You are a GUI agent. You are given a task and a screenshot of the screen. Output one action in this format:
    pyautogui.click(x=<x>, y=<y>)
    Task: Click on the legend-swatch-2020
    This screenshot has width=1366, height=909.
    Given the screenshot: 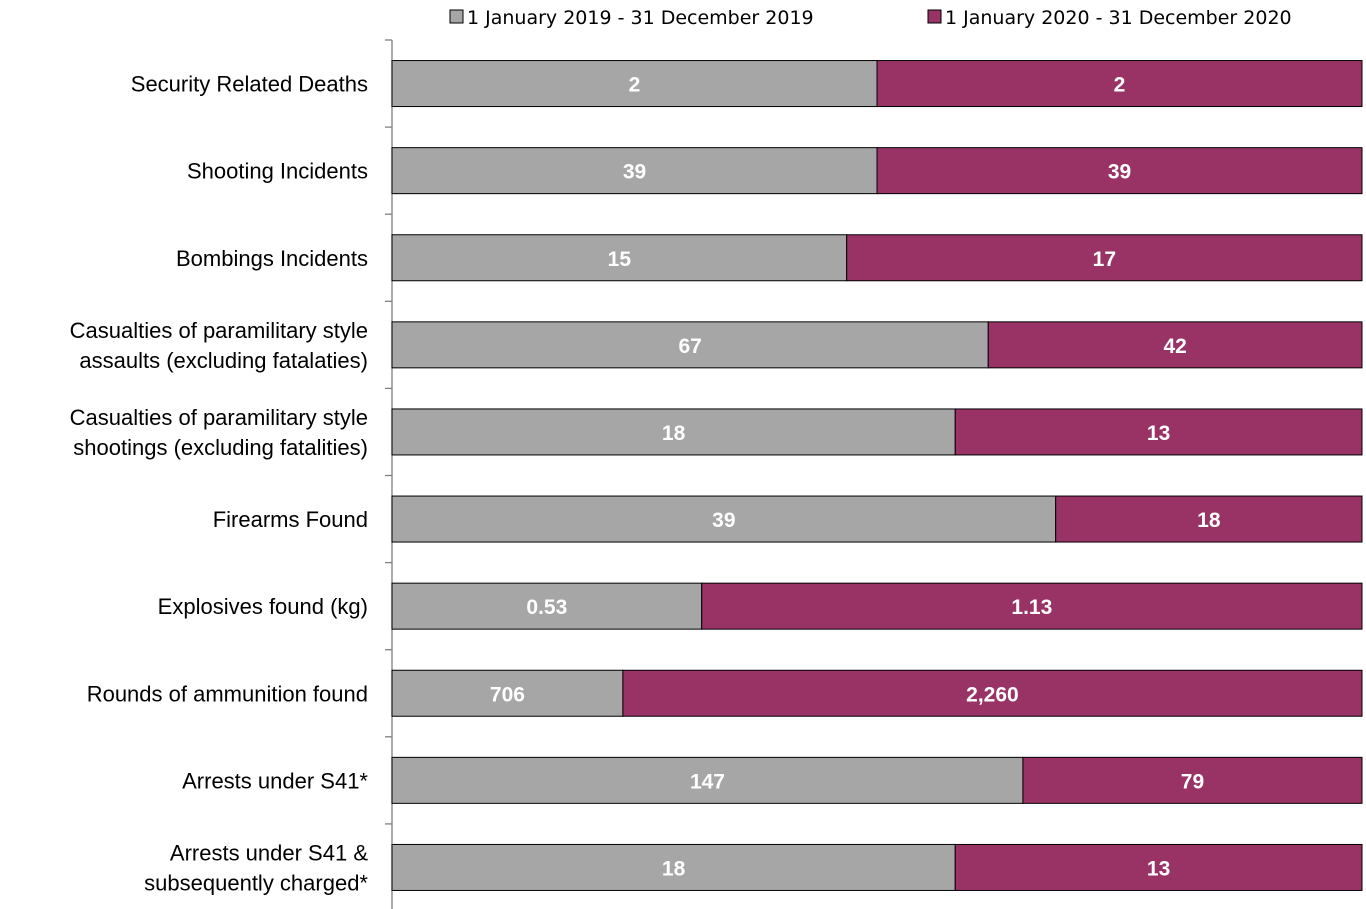 What is the action you would take?
    pyautogui.click(x=934, y=16)
    